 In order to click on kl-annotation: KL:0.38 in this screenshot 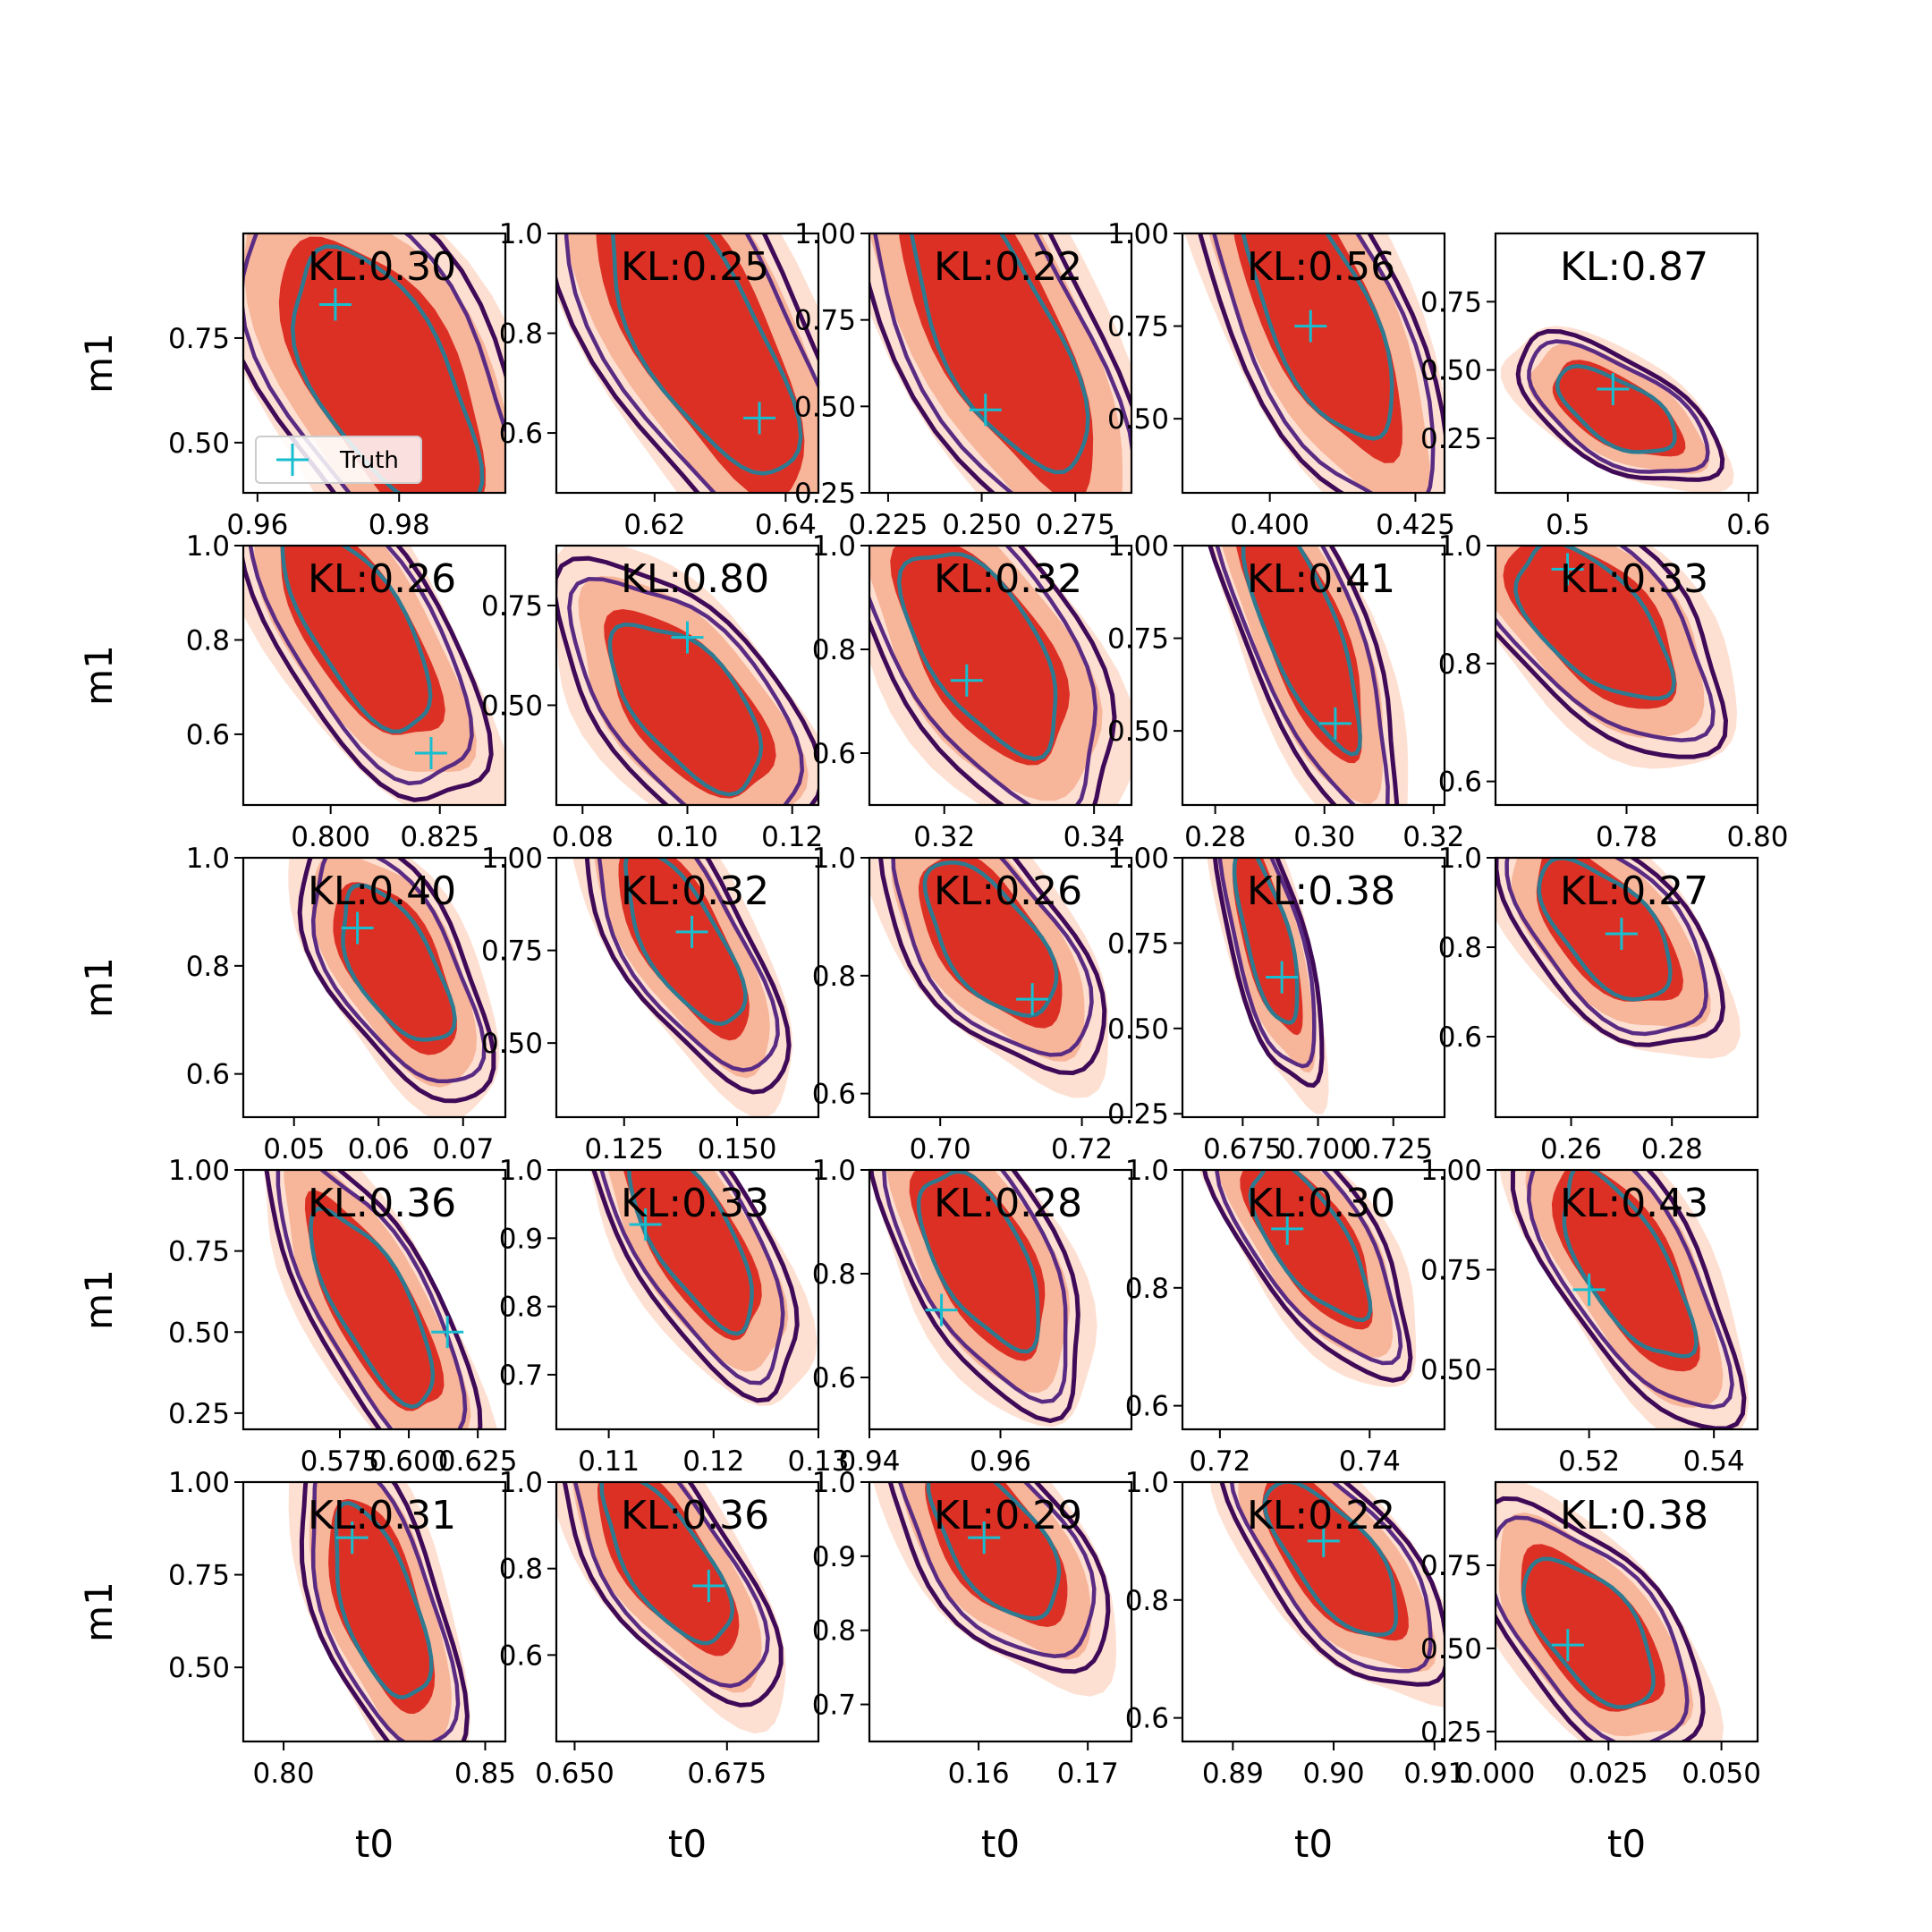, I will do `click(1321, 891)`.